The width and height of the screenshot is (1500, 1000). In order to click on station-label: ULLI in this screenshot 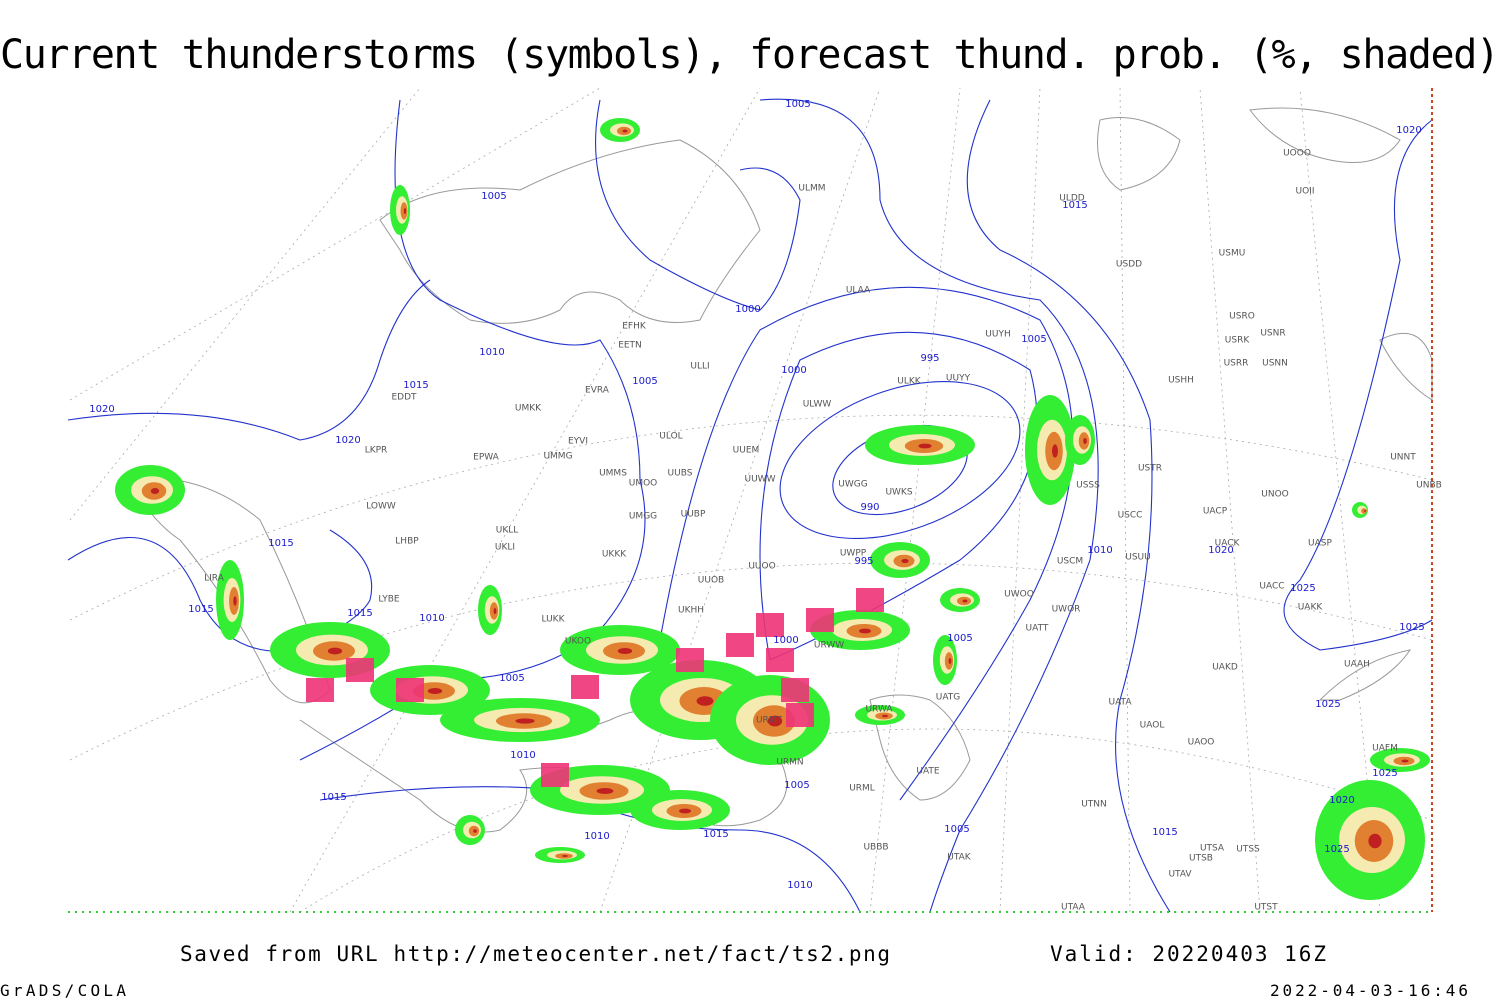, I will do `click(699, 367)`.